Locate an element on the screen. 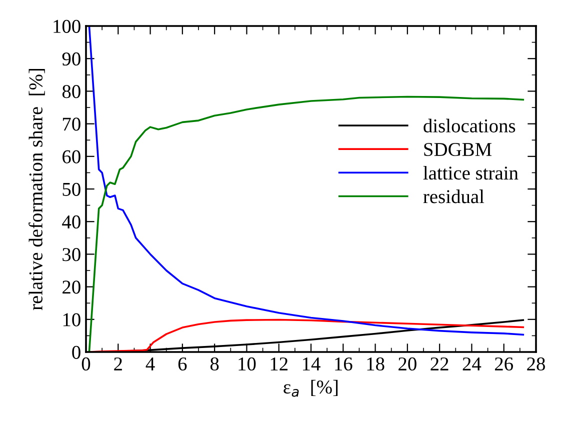  x-tick-label: 20 is located at coordinates (407, 364).